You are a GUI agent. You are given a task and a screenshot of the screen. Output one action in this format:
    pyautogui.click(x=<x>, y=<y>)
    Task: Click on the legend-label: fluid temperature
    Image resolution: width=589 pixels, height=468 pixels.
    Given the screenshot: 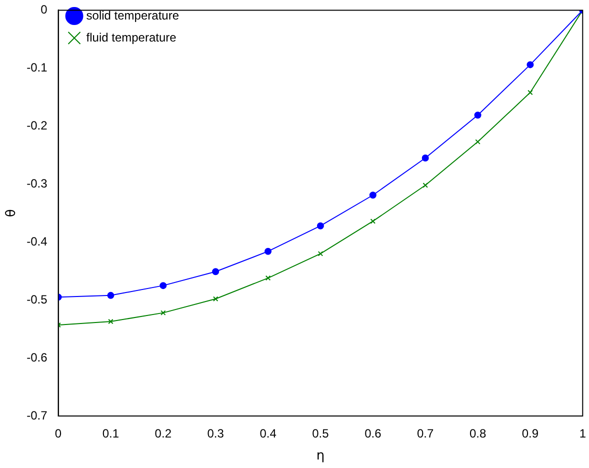 What is the action you would take?
    pyautogui.click(x=131, y=37)
    